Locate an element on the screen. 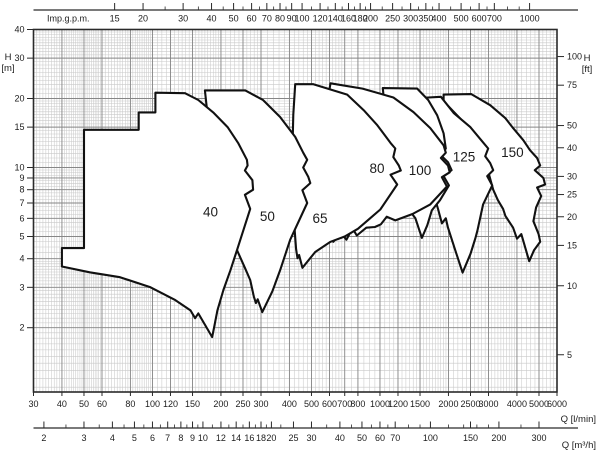 Image resolution: width=600 pixels, height=450 pixels. m3h-tick-label: 2 is located at coordinates (43, 438).